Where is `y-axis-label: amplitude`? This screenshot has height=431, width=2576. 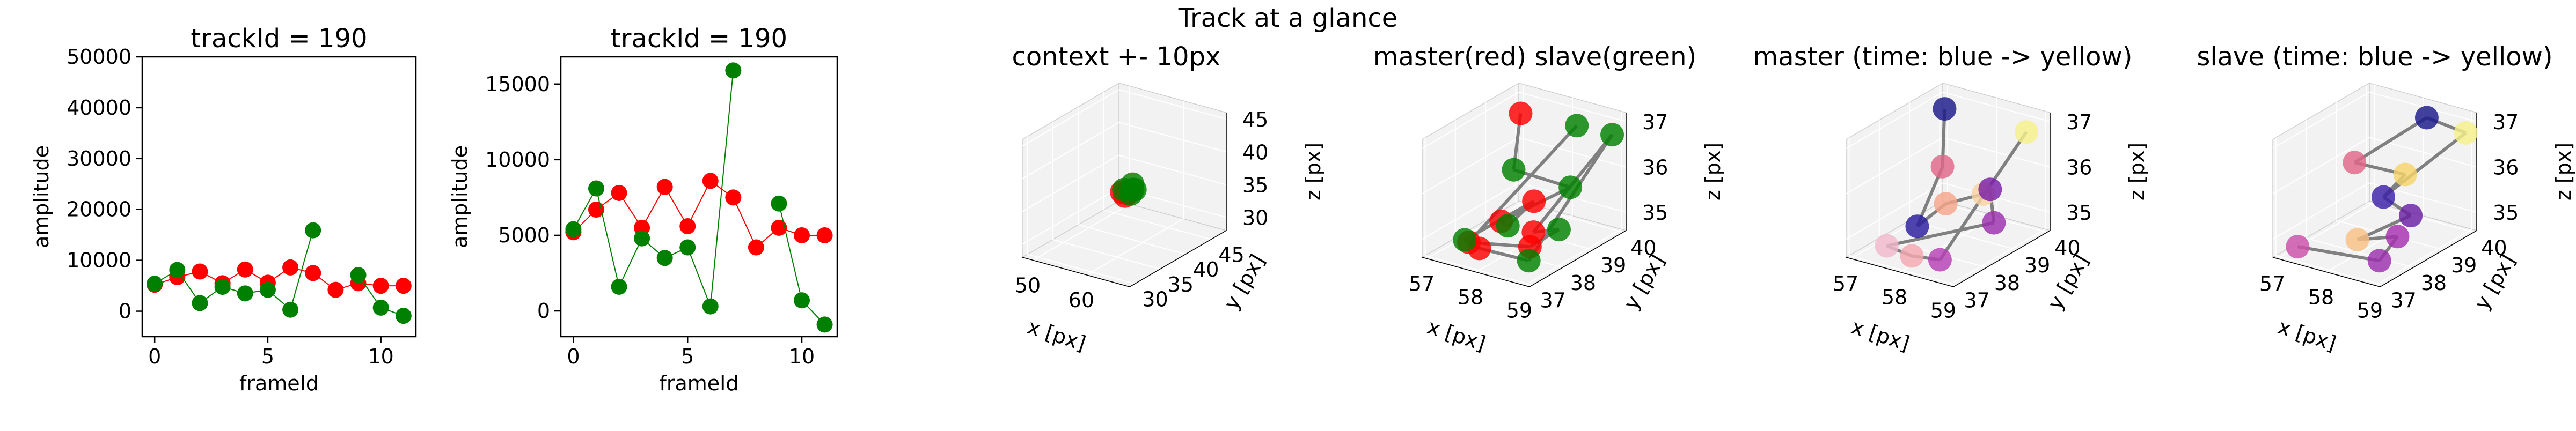
y-axis-label: amplitude is located at coordinates (460, 196).